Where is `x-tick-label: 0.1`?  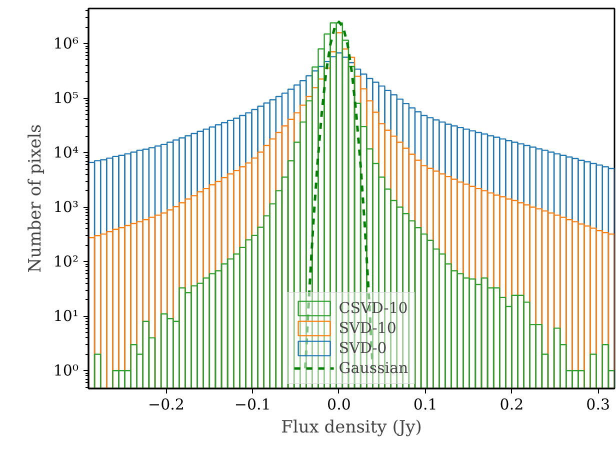 x-tick-label: 0.1 is located at coordinates (425, 405).